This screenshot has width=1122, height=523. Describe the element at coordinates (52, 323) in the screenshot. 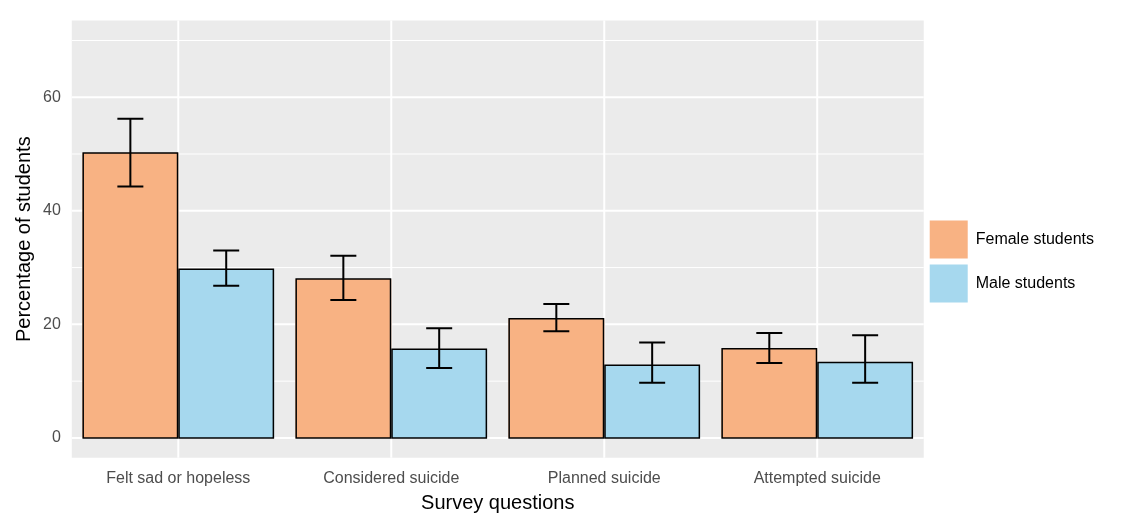

I see `y-tick-label: 20` at that location.